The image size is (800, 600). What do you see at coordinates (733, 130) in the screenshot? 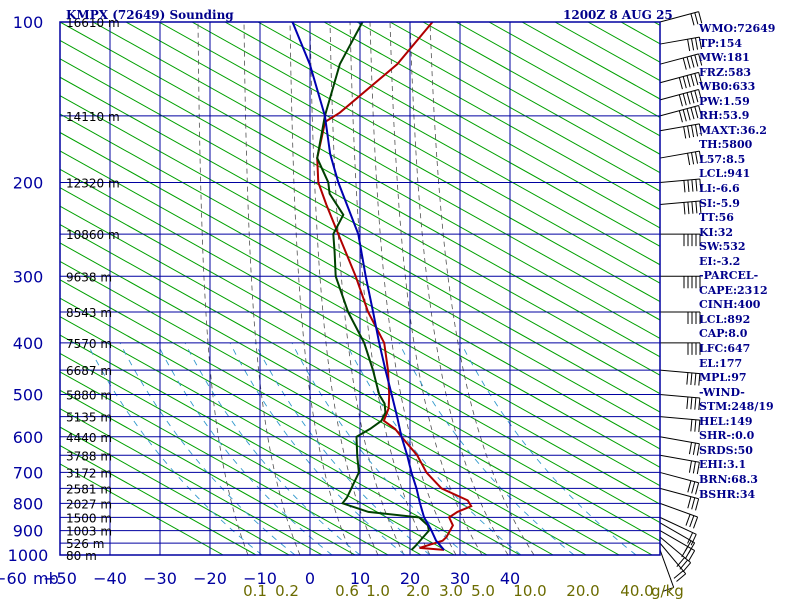
I see `sounding-index-item: MAXT:36.2` at bounding box center [733, 130].